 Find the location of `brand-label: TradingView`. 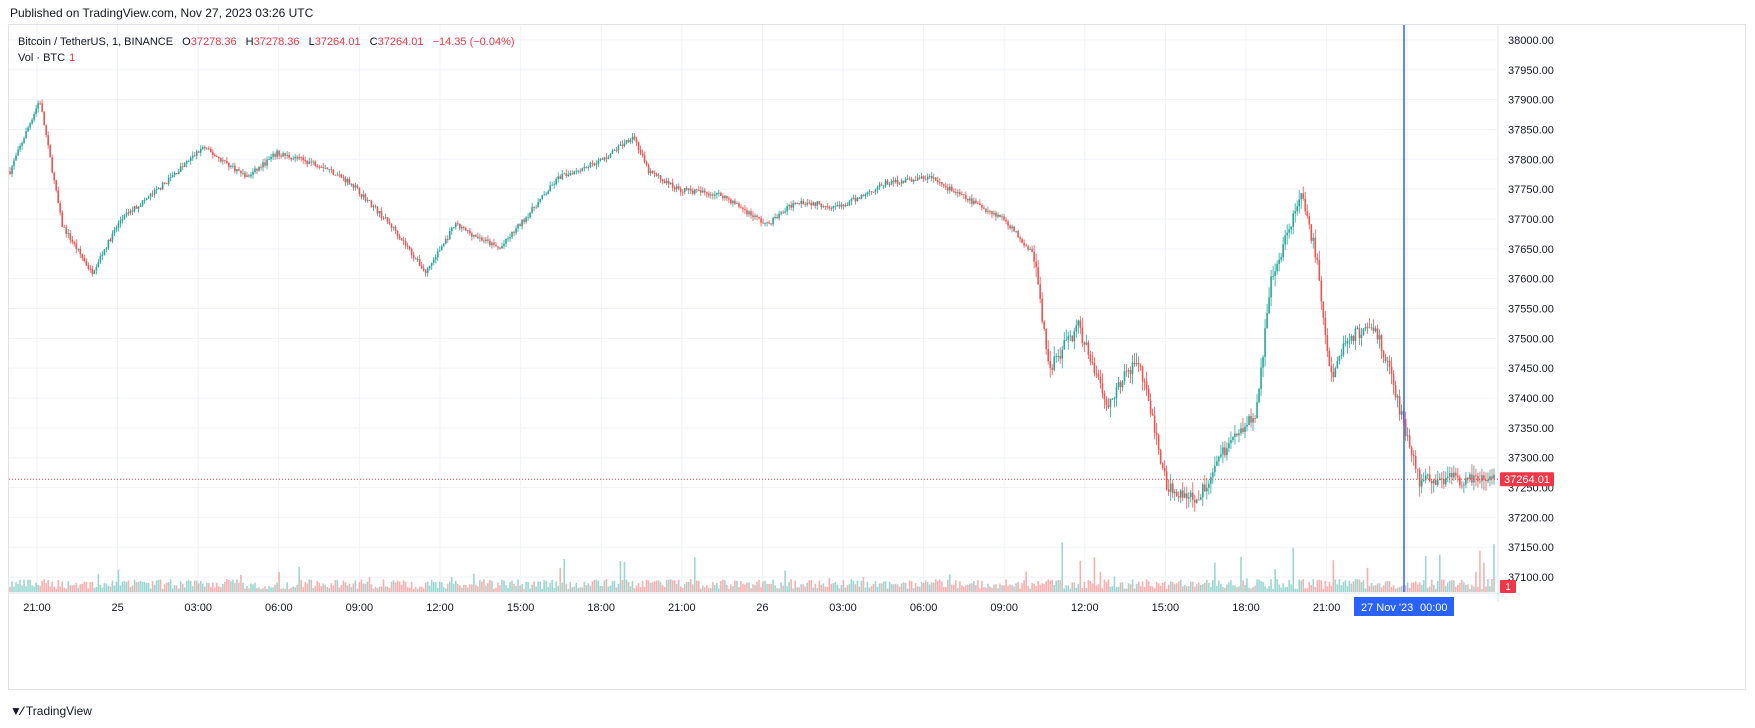

brand-label: TradingView is located at coordinates (58, 711).